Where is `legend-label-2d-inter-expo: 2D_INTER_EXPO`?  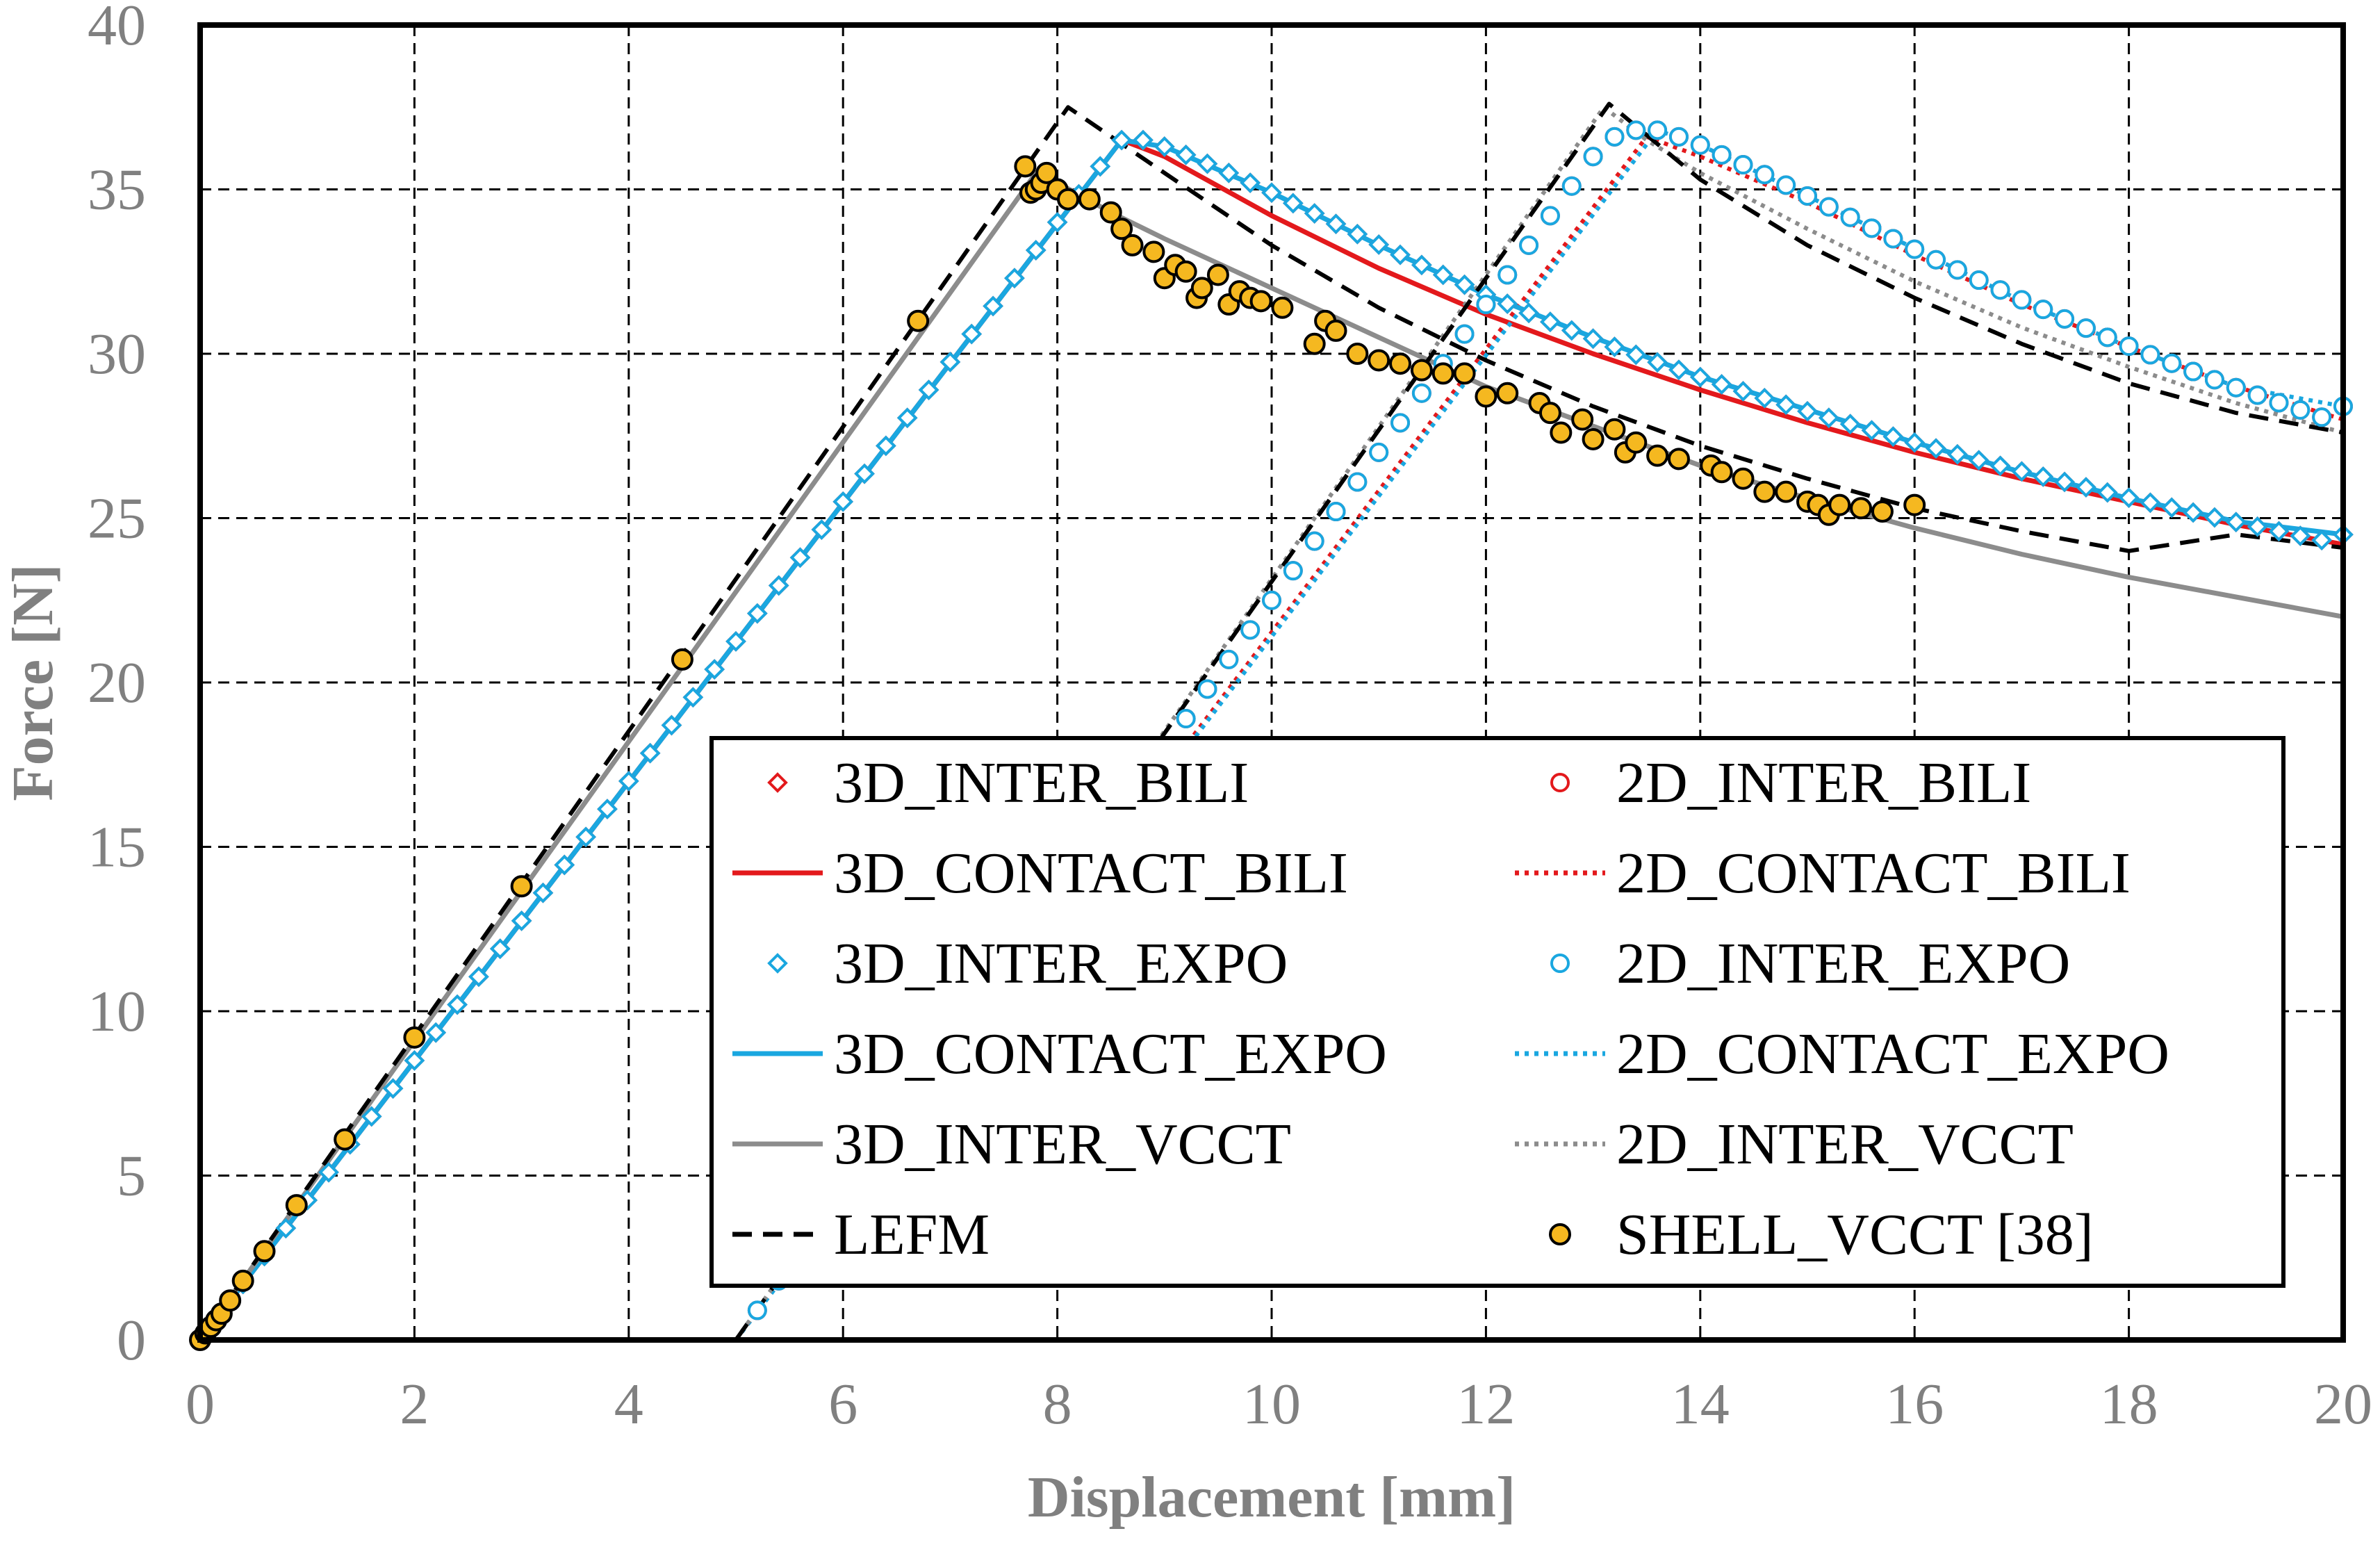 legend-label-2d-inter-expo: 2D_INTER_EXPO is located at coordinates (1843, 963).